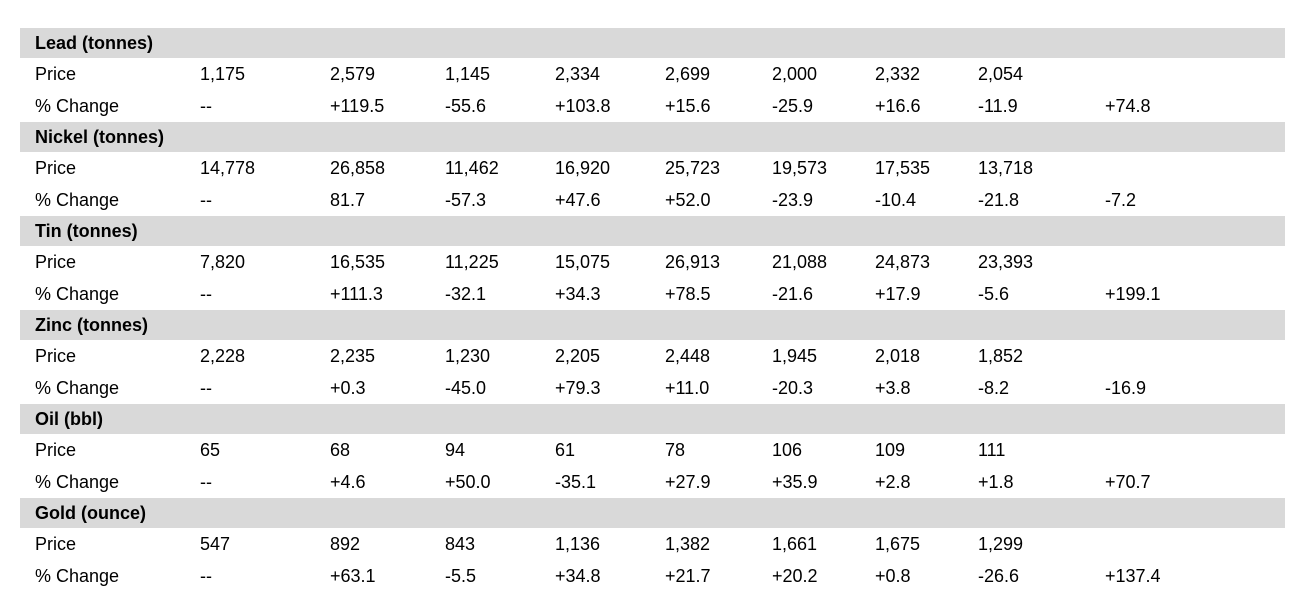  What do you see at coordinates (387, 388) in the screenshot?
I see `change-value: +0.3` at bounding box center [387, 388].